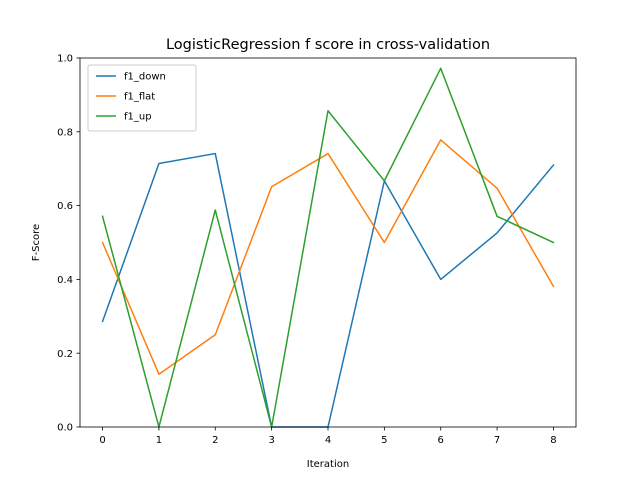 This screenshot has height=480, width=640. I want to click on x-tick-label: 7, so click(497, 440).